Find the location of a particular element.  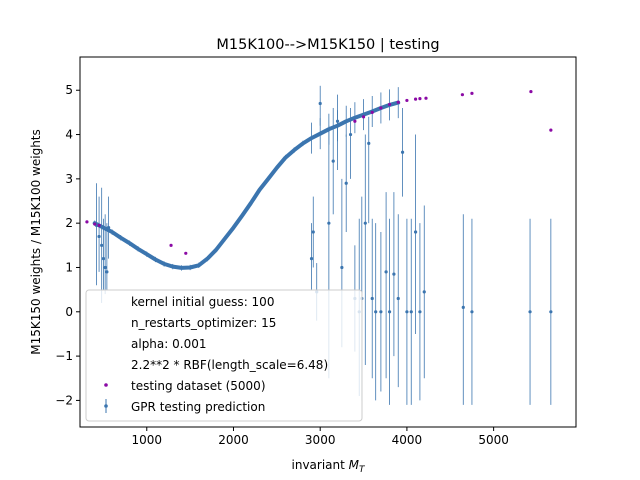

y-tick-label: 0 is located at coordinates (69, 312).